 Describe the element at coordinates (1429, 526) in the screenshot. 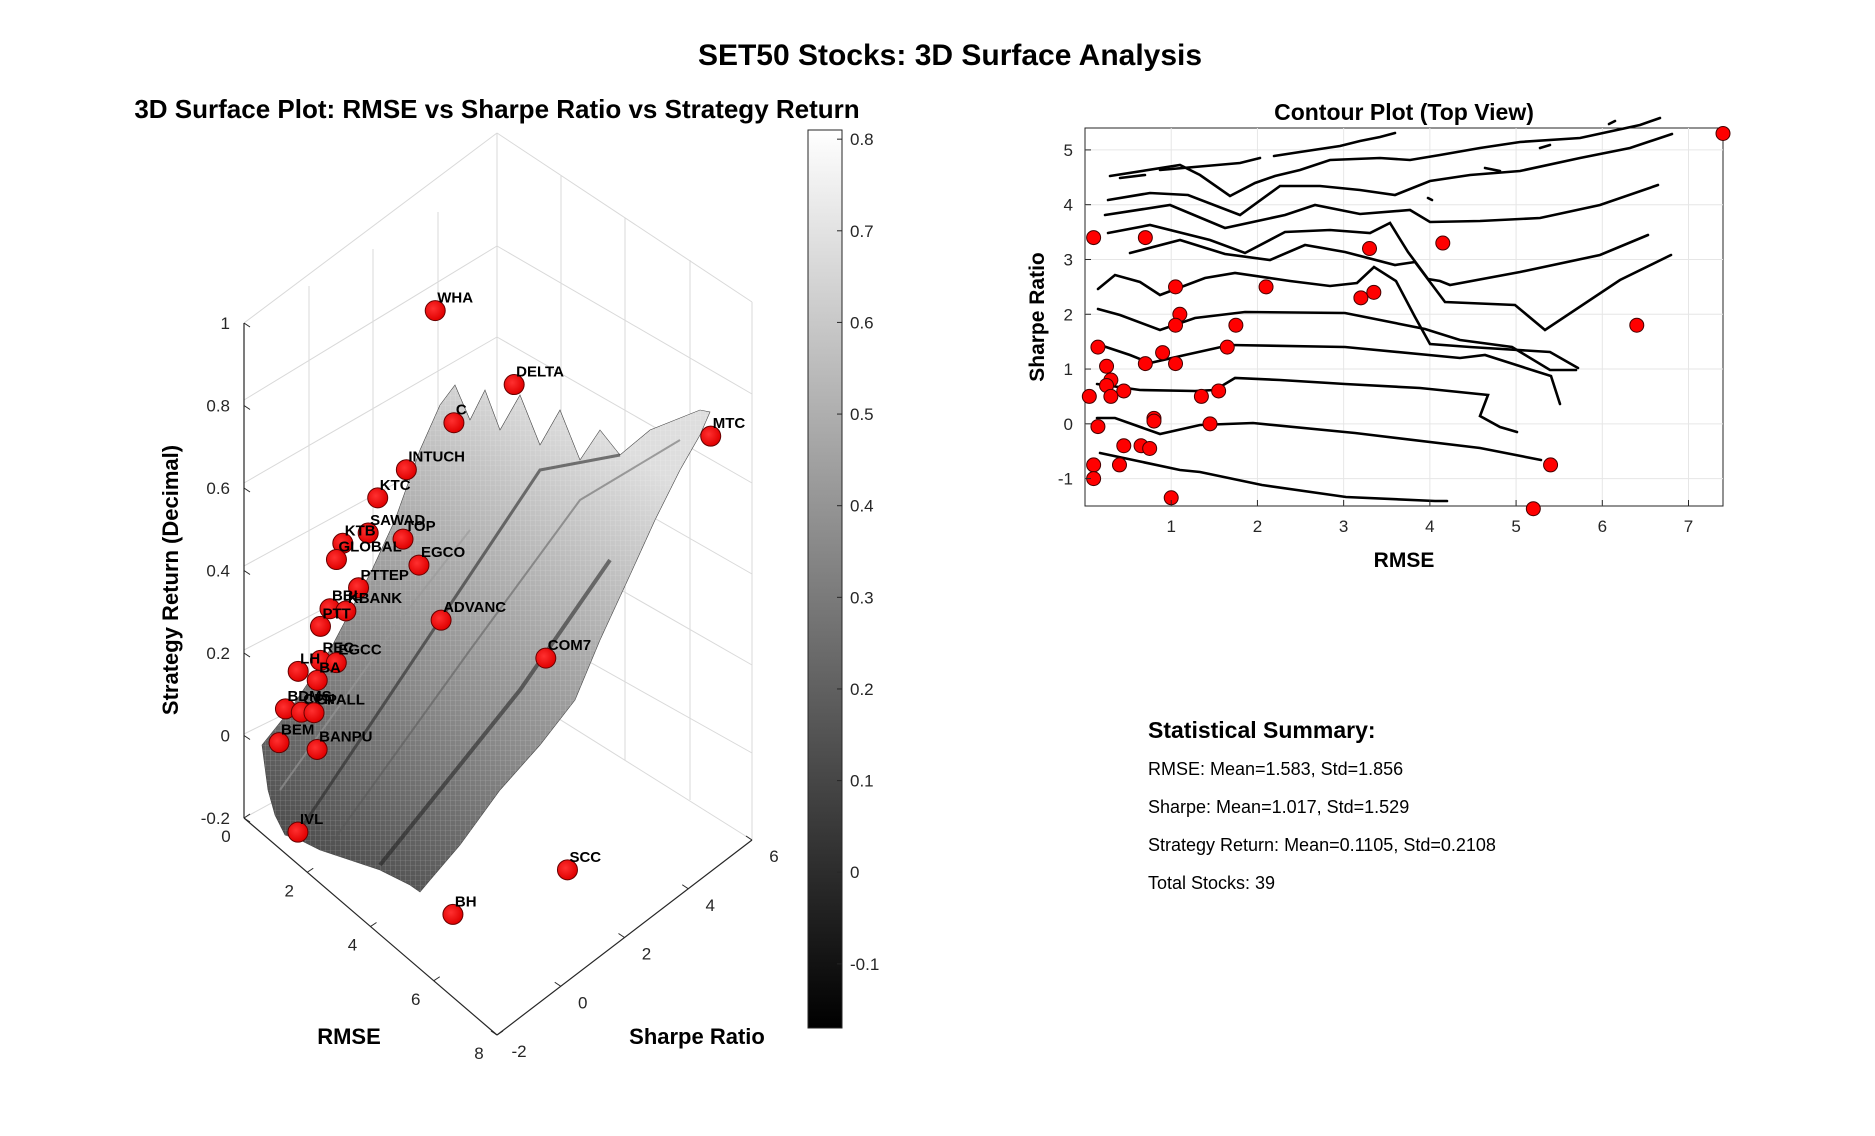

I see `contour-x-tick-label: 4` at that location.